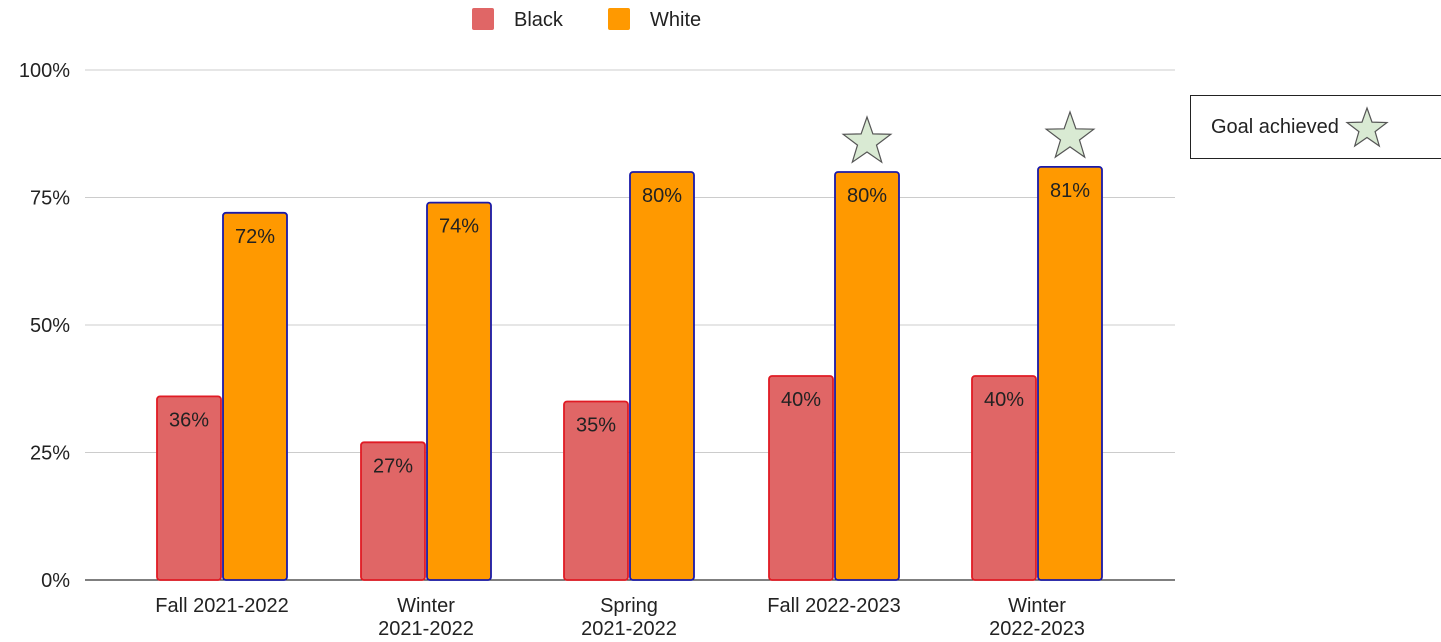 Image resolution: width=1441 pixels, height=642 pixels. I want to click on y-tick-label: 100%, so click(44, 71).